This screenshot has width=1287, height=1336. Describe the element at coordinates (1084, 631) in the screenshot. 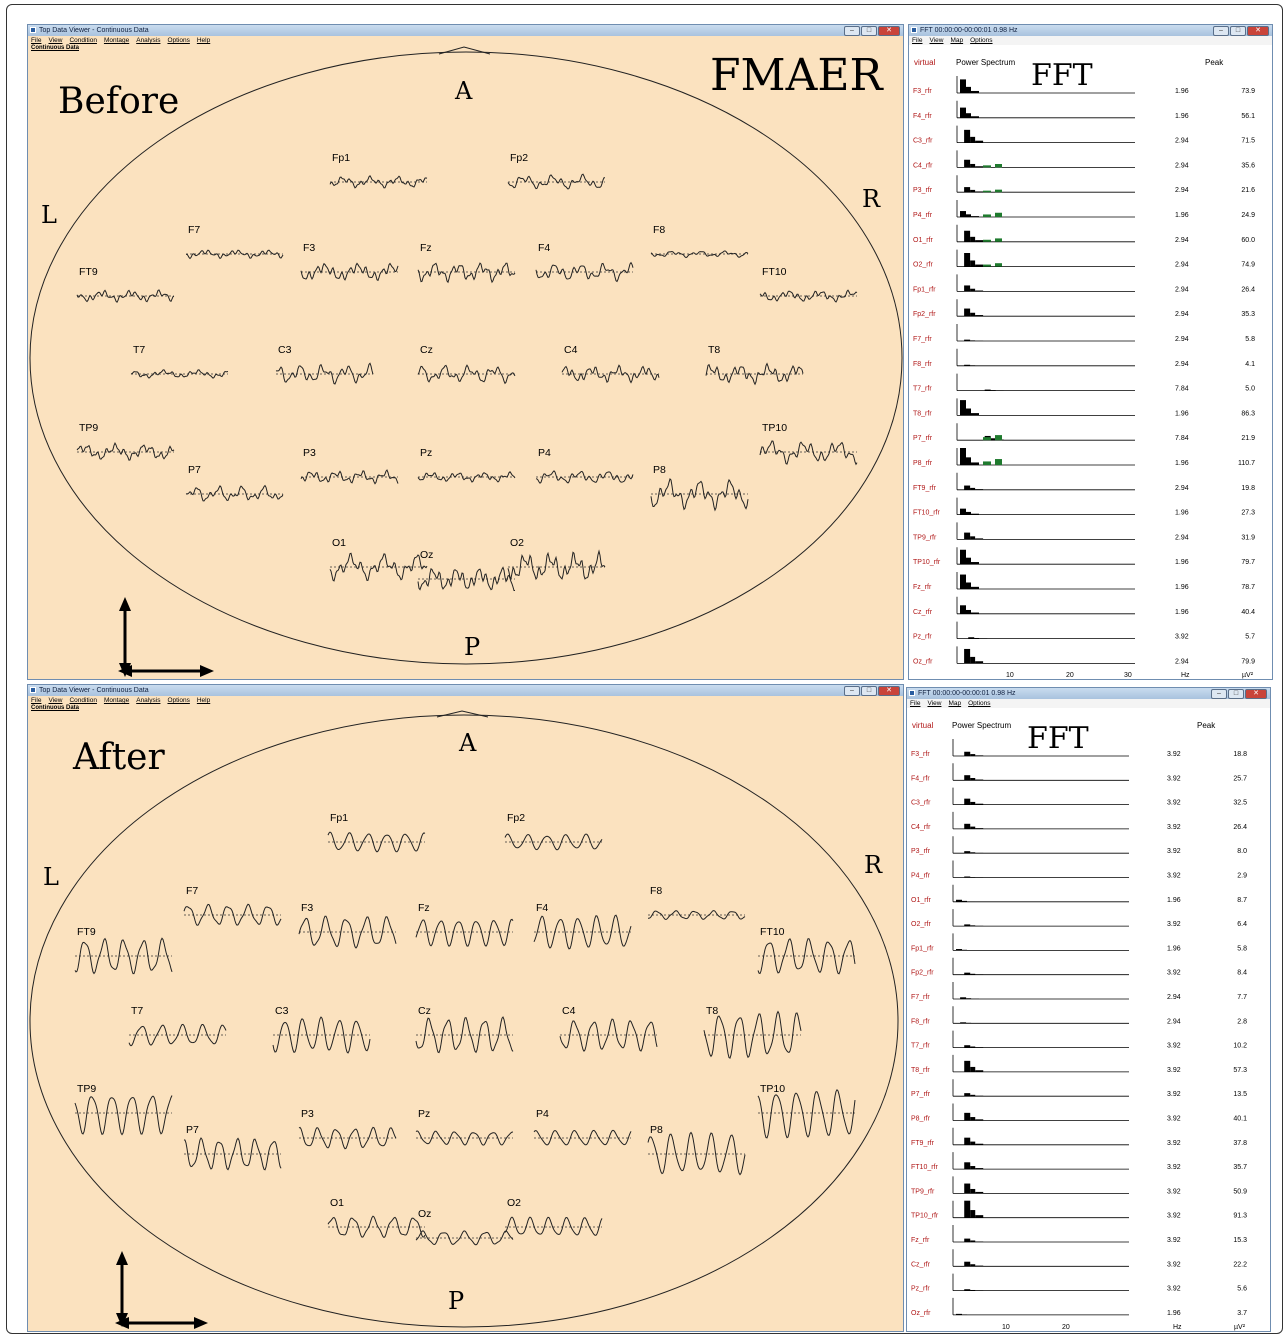

I see `fft-row: Pz_rfr 3.92 5.7` at that location.